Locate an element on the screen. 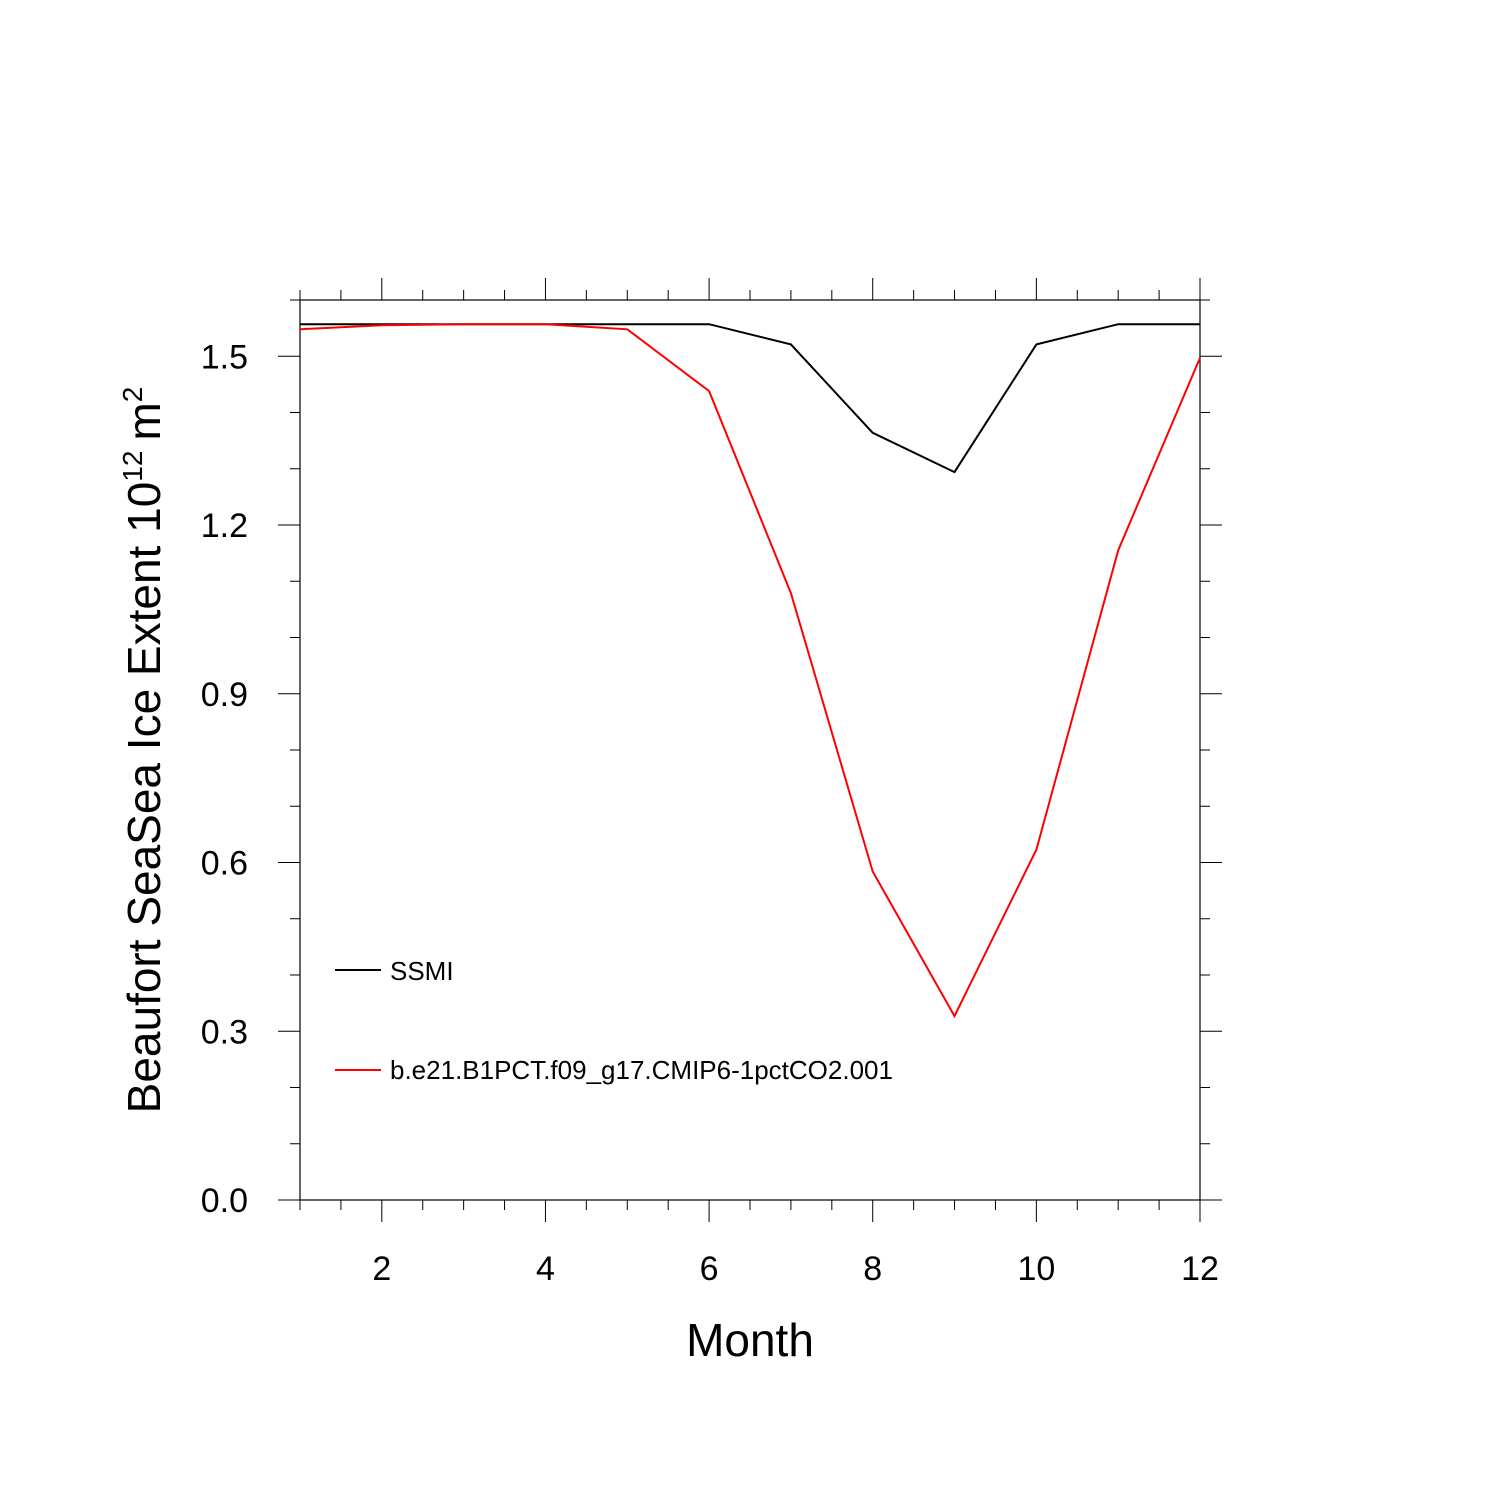 Image resolution: width=1500 pixels, height=1500 pixels. y-tick-label: 0.9 is located at coordinates (224, 695).